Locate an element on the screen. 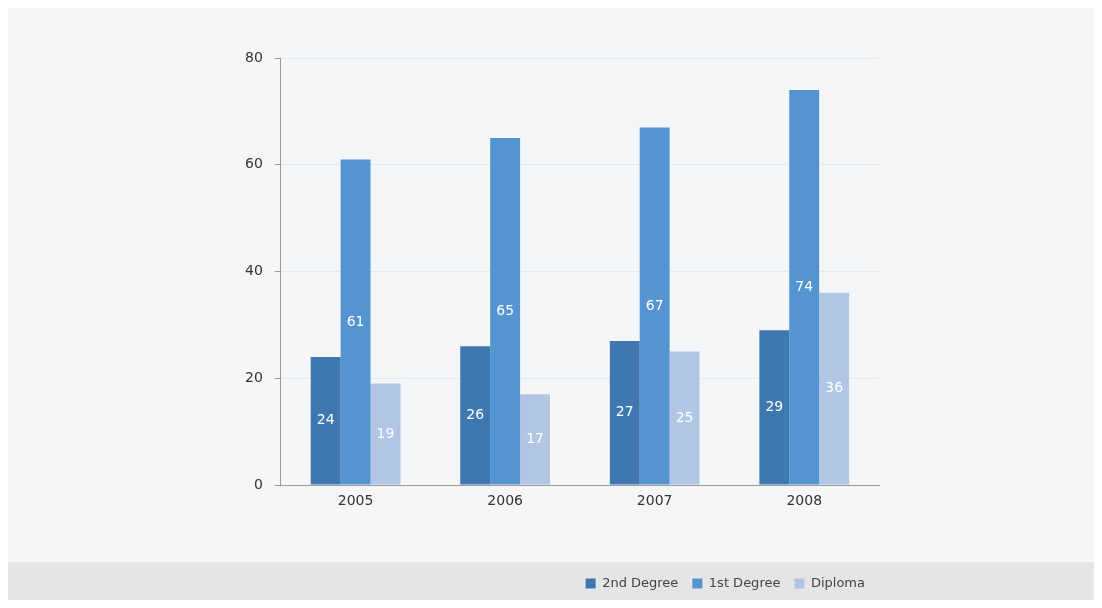 Image resolution: width=1102 pixels, height=608 pixels. y-tick-label: 60 is located at coordinates (253, 163).